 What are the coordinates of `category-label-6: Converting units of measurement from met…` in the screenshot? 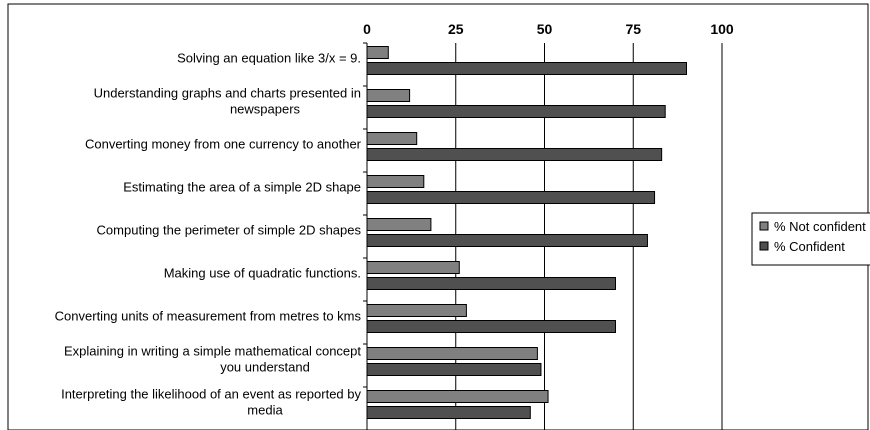 It's located at (208, 316).